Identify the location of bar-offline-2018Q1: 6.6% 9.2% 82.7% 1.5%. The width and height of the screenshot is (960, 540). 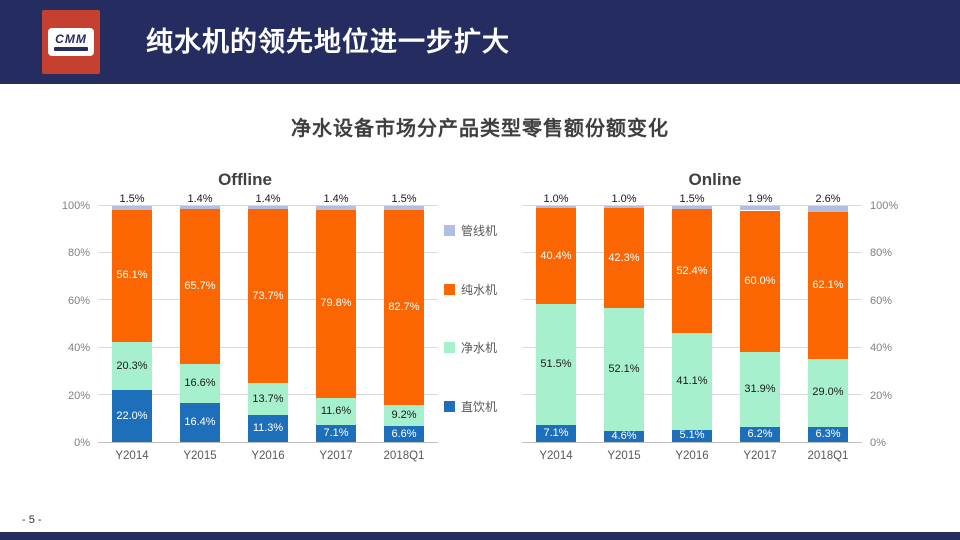
(404, 318).